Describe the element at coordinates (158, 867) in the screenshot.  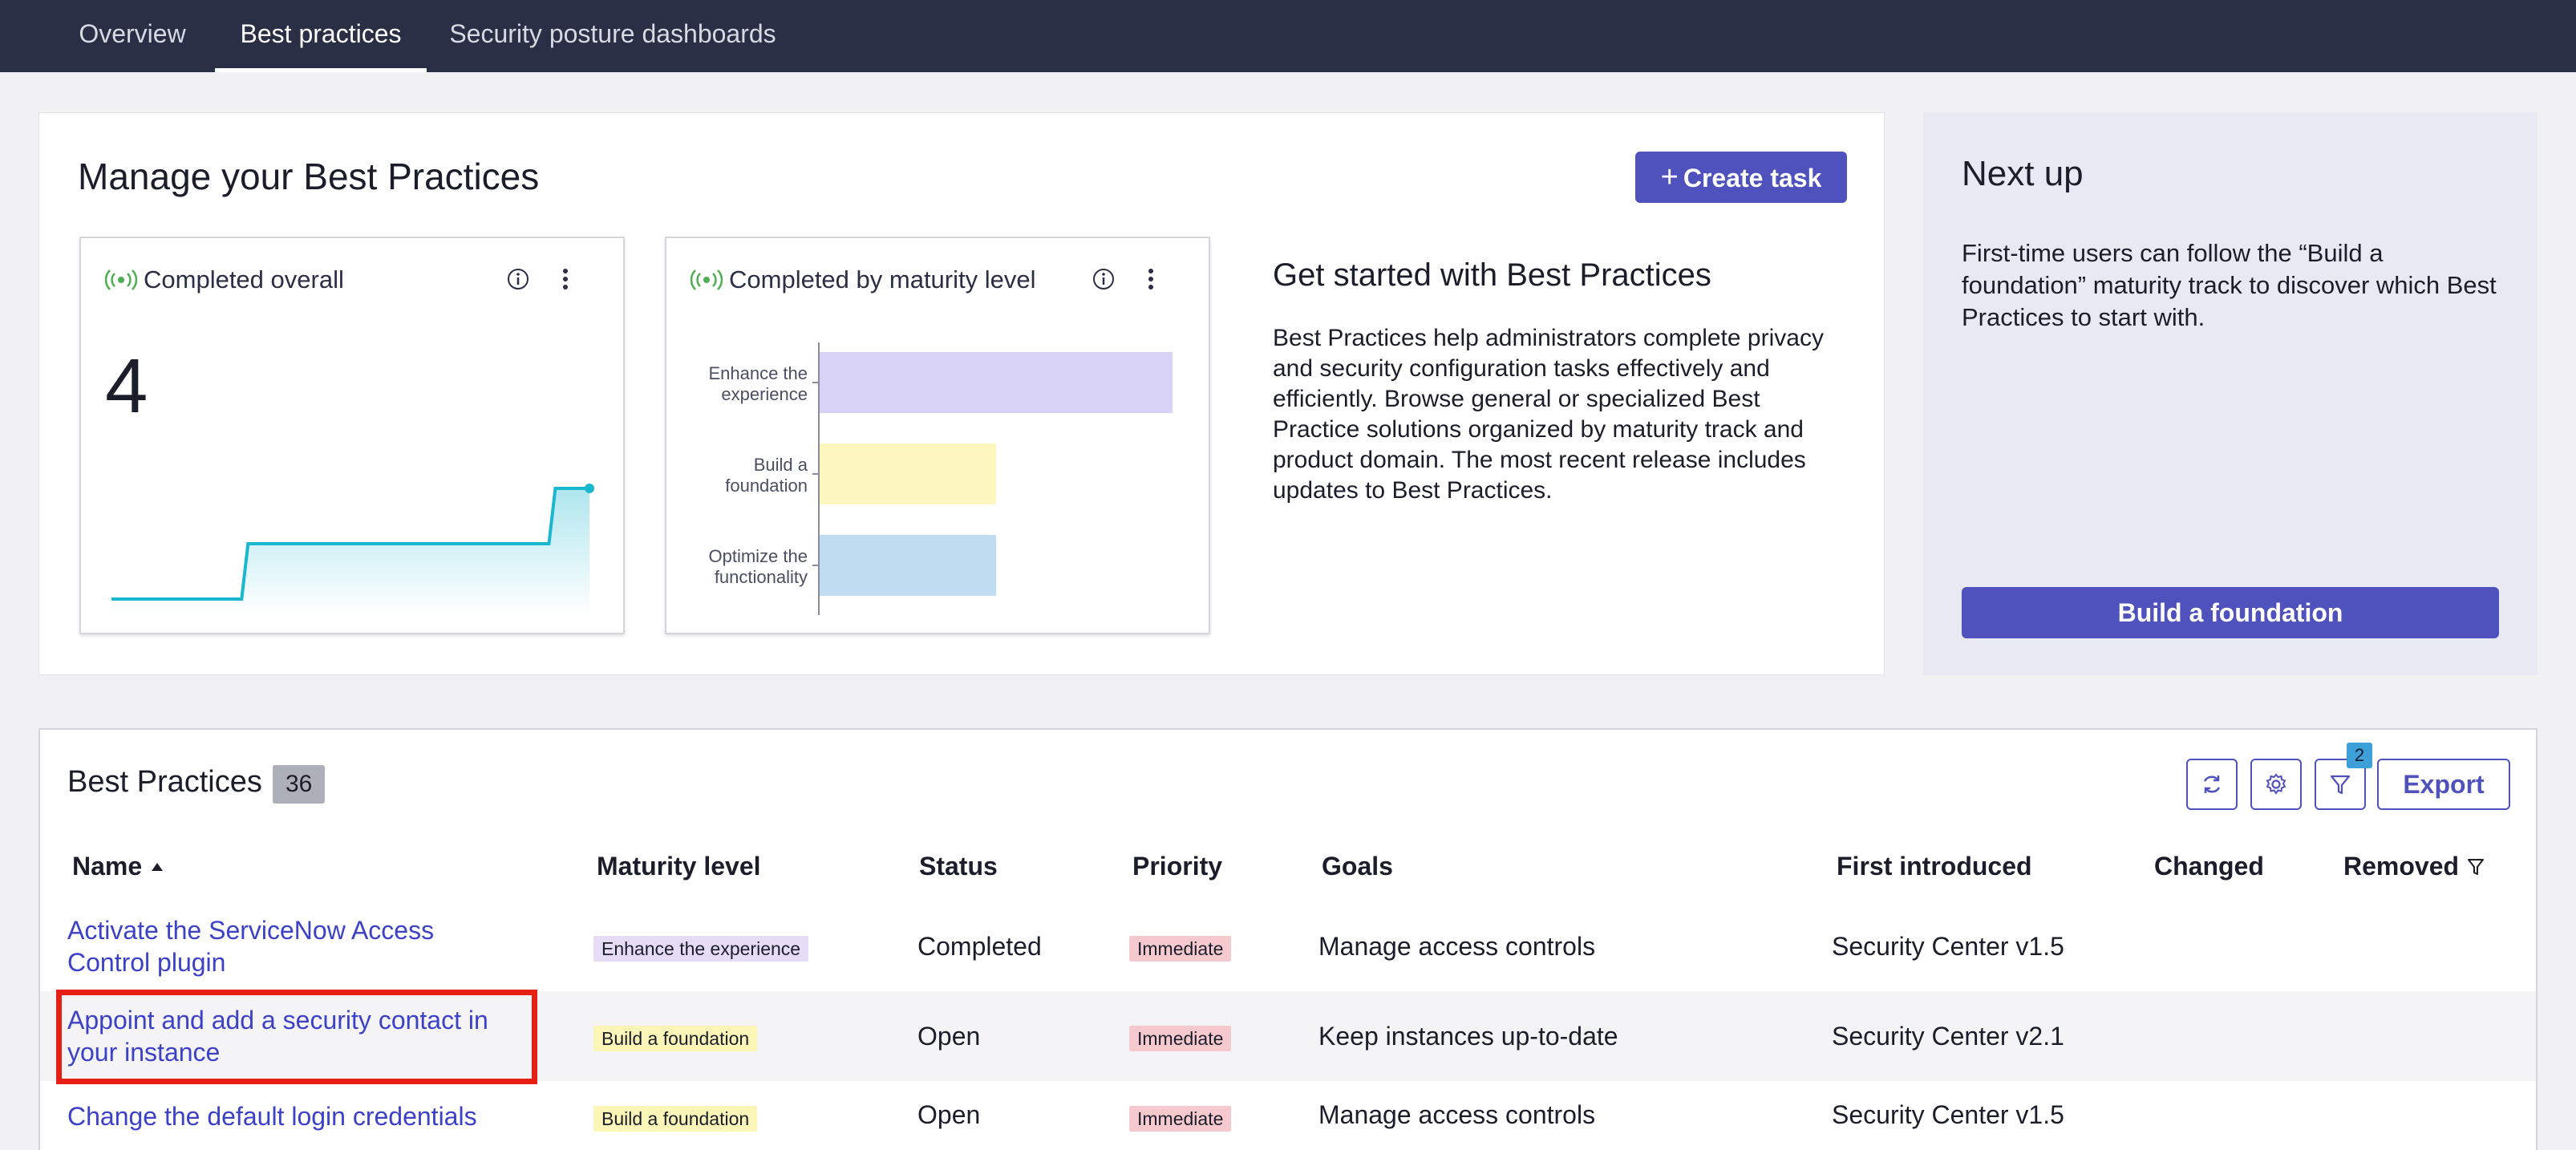
I see `sort-ascending-icon` at that location.